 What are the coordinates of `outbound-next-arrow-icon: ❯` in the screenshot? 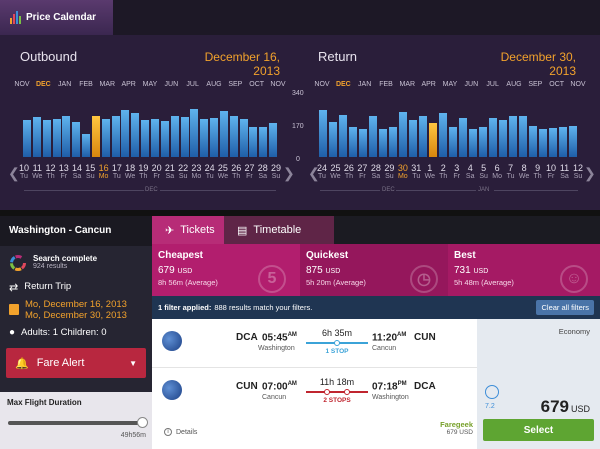 It's located at (289, 173).